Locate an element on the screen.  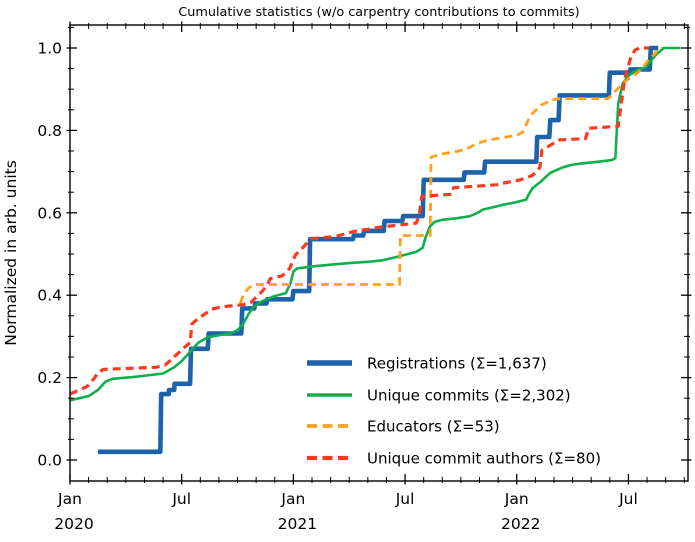
y-tick-label: 0.2 is located at coordinates (49, 378).